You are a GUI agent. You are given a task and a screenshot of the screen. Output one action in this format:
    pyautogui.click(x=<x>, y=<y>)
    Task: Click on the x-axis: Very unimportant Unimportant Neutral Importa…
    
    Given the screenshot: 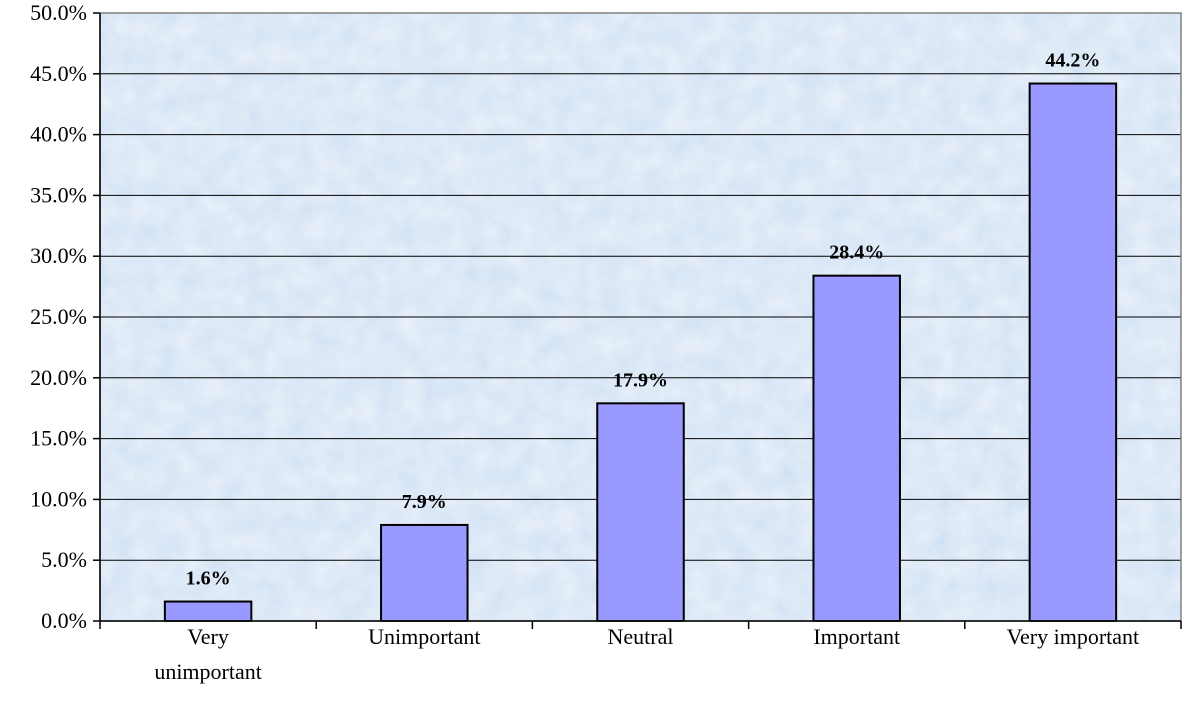 What is the action you would take?
    pyautogui.click(x=640, y=652)
    